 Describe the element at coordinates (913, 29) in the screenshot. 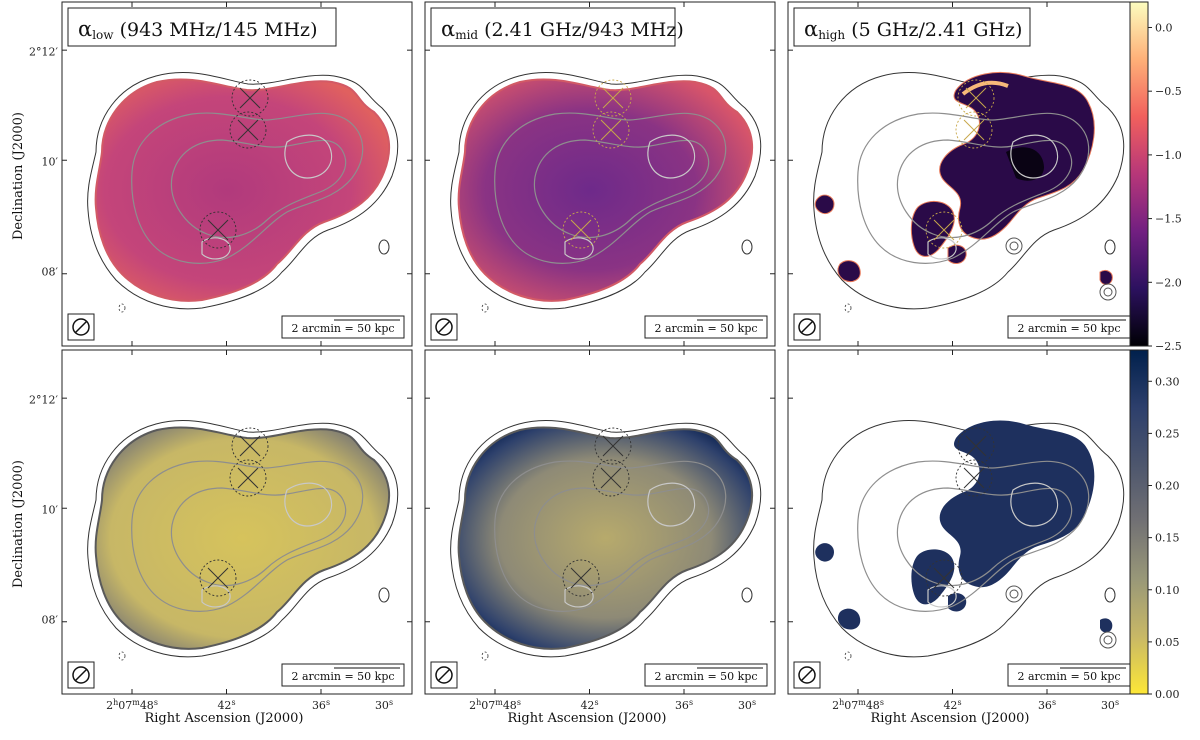

I see `svg-text: αhigh (5 GHz/2.41 GHz)` at that location.